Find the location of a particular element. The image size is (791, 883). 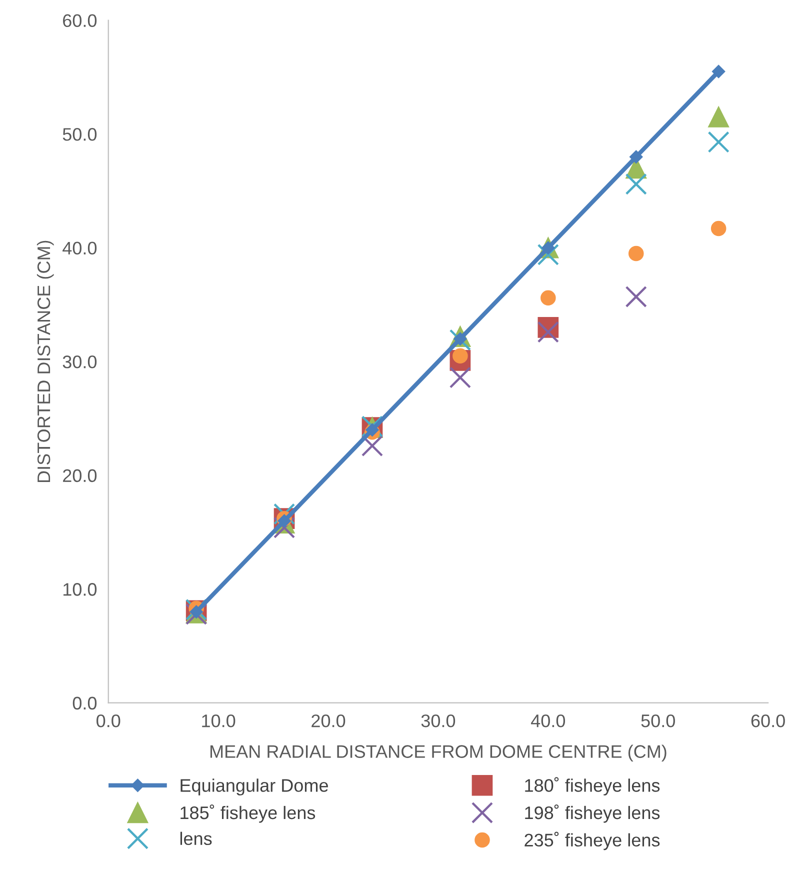

y-tick-label: 10.0 is located at coordinates (80, 589).